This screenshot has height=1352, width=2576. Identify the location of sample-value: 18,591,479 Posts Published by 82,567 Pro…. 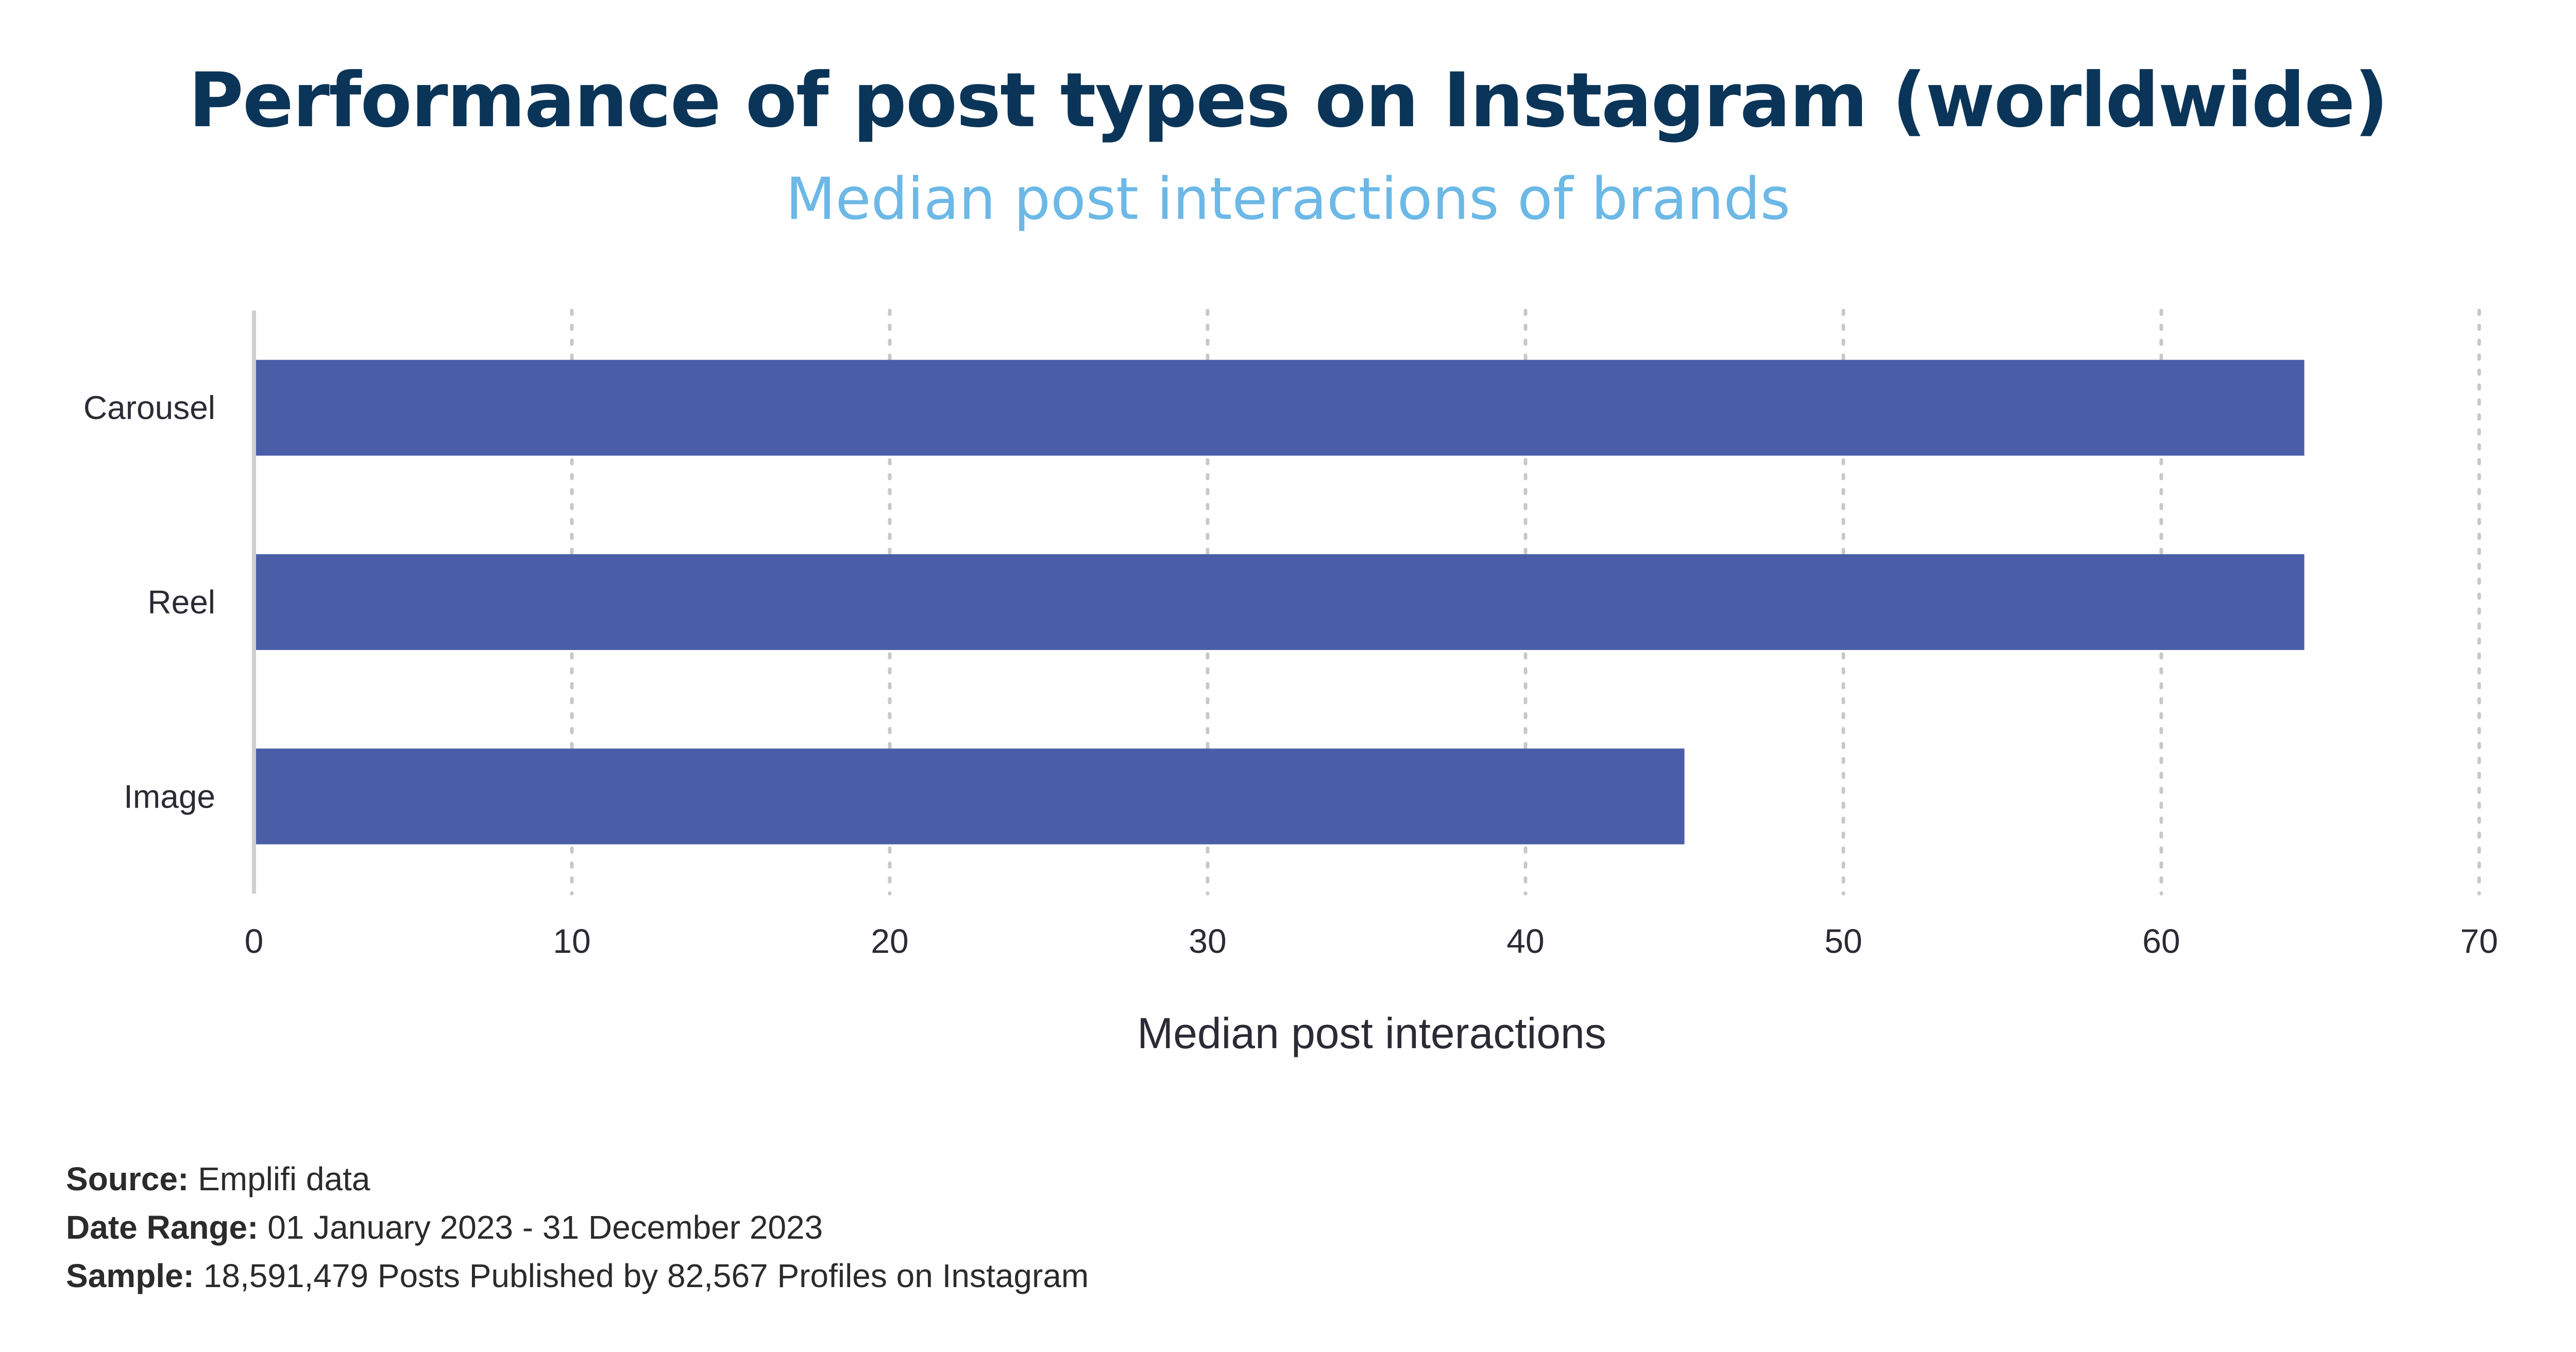
(646, 1276).